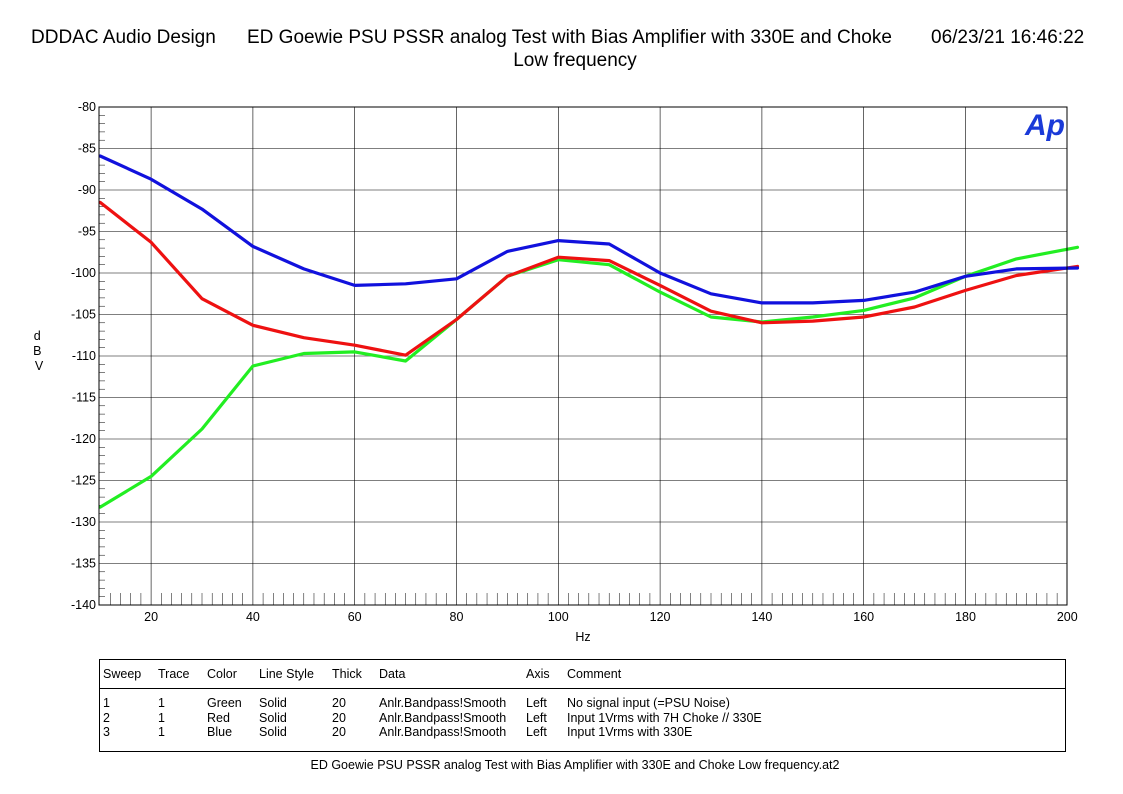 This screenshot has height=794, width=1123. Describe the element at coordinates (611, 617) in the screenshot. I see `x-tick-labels: 20 40 60 80 100 120 140 160 180 200` at that location.